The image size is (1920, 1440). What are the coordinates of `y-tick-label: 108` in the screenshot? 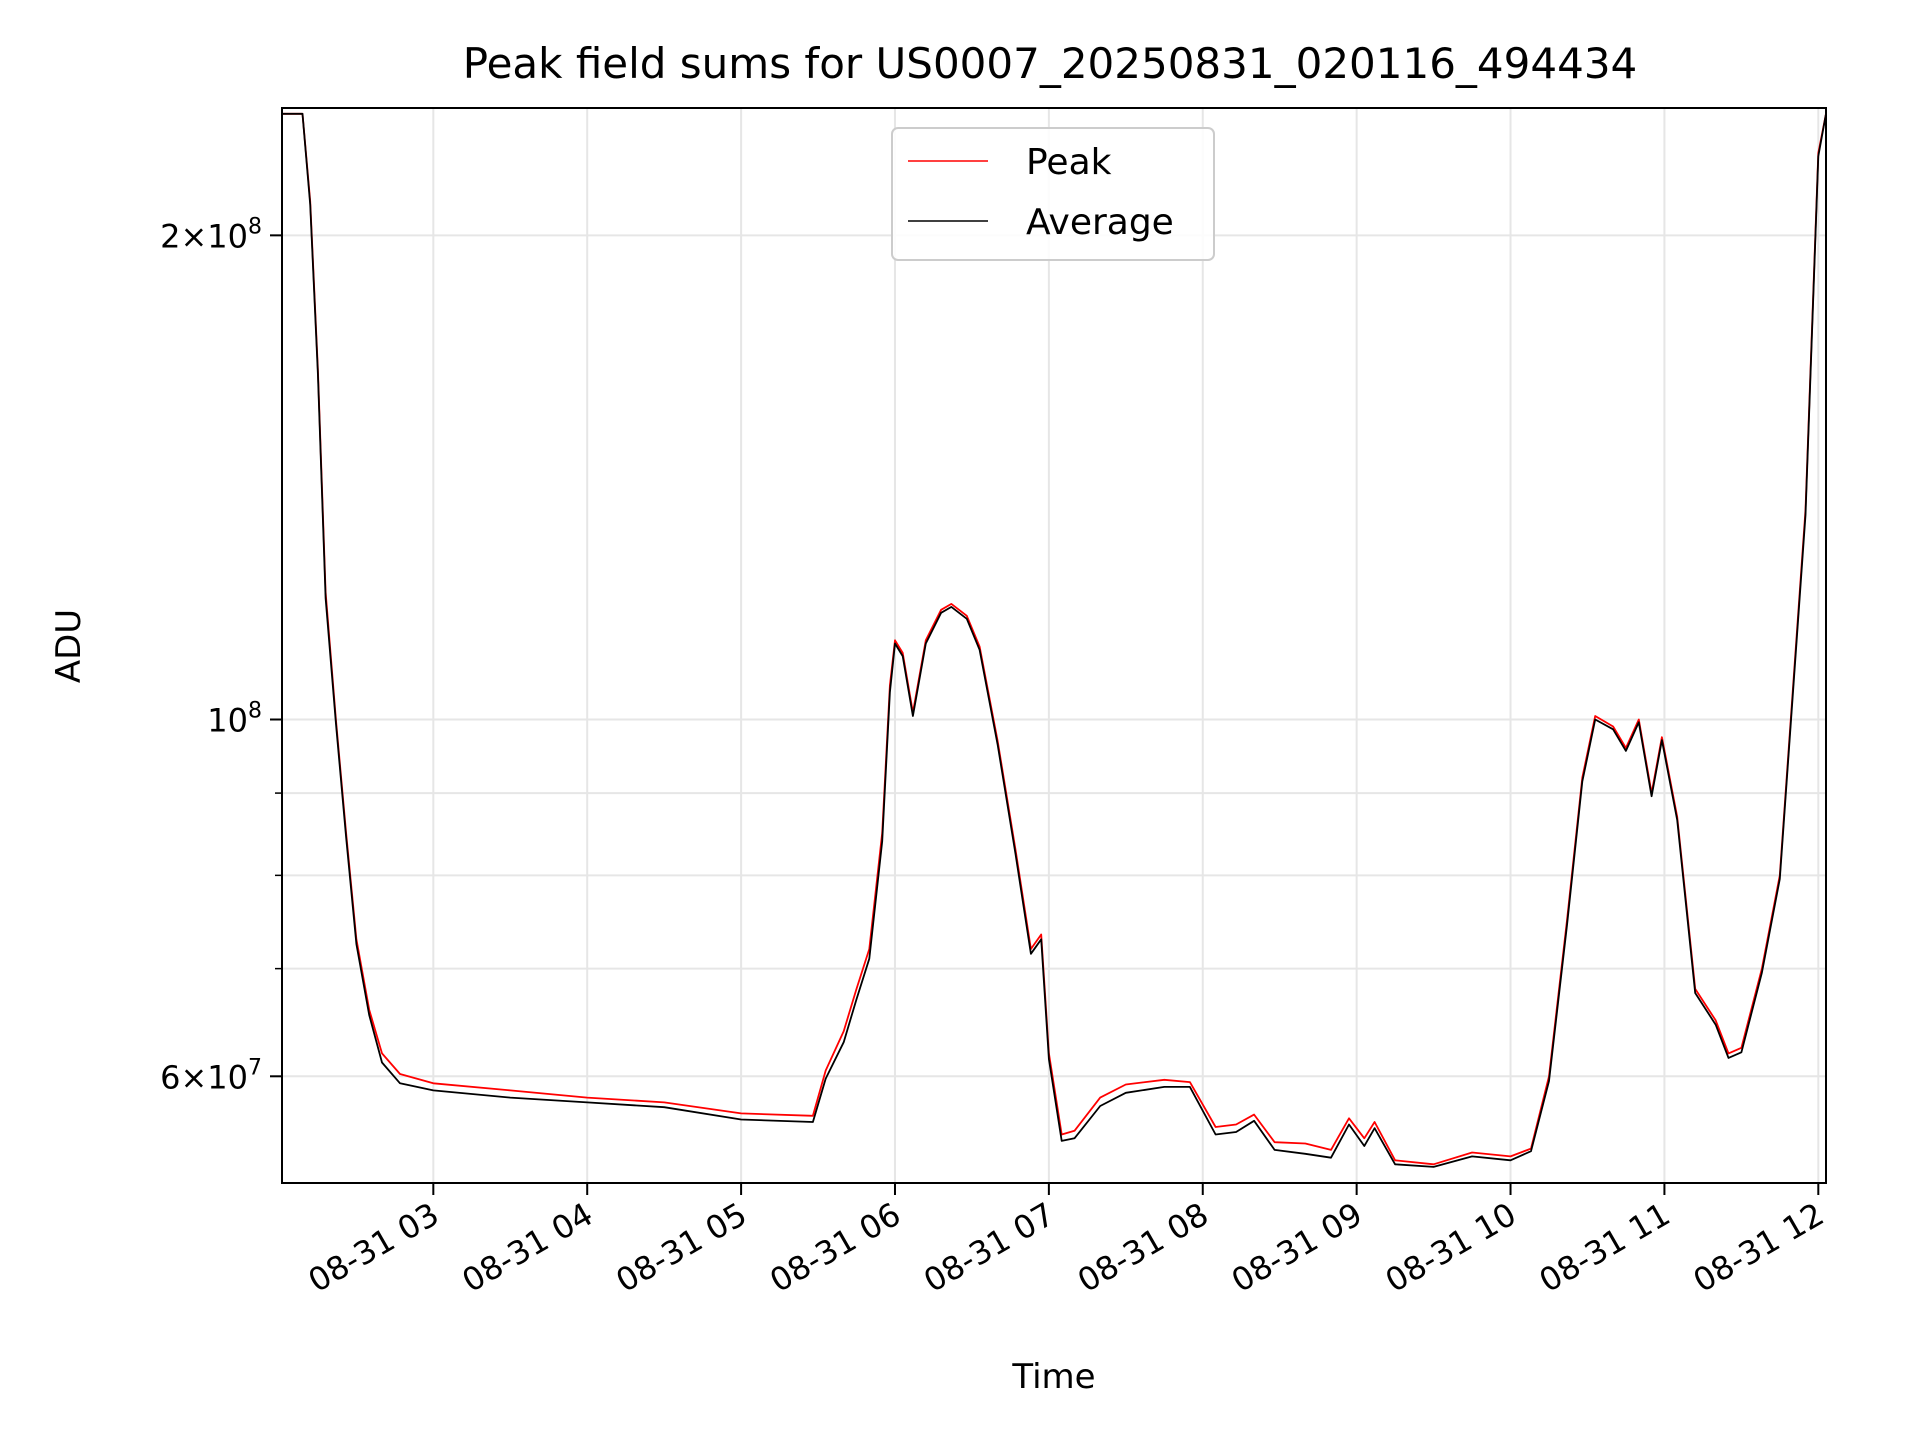 It's located at (234, 718).